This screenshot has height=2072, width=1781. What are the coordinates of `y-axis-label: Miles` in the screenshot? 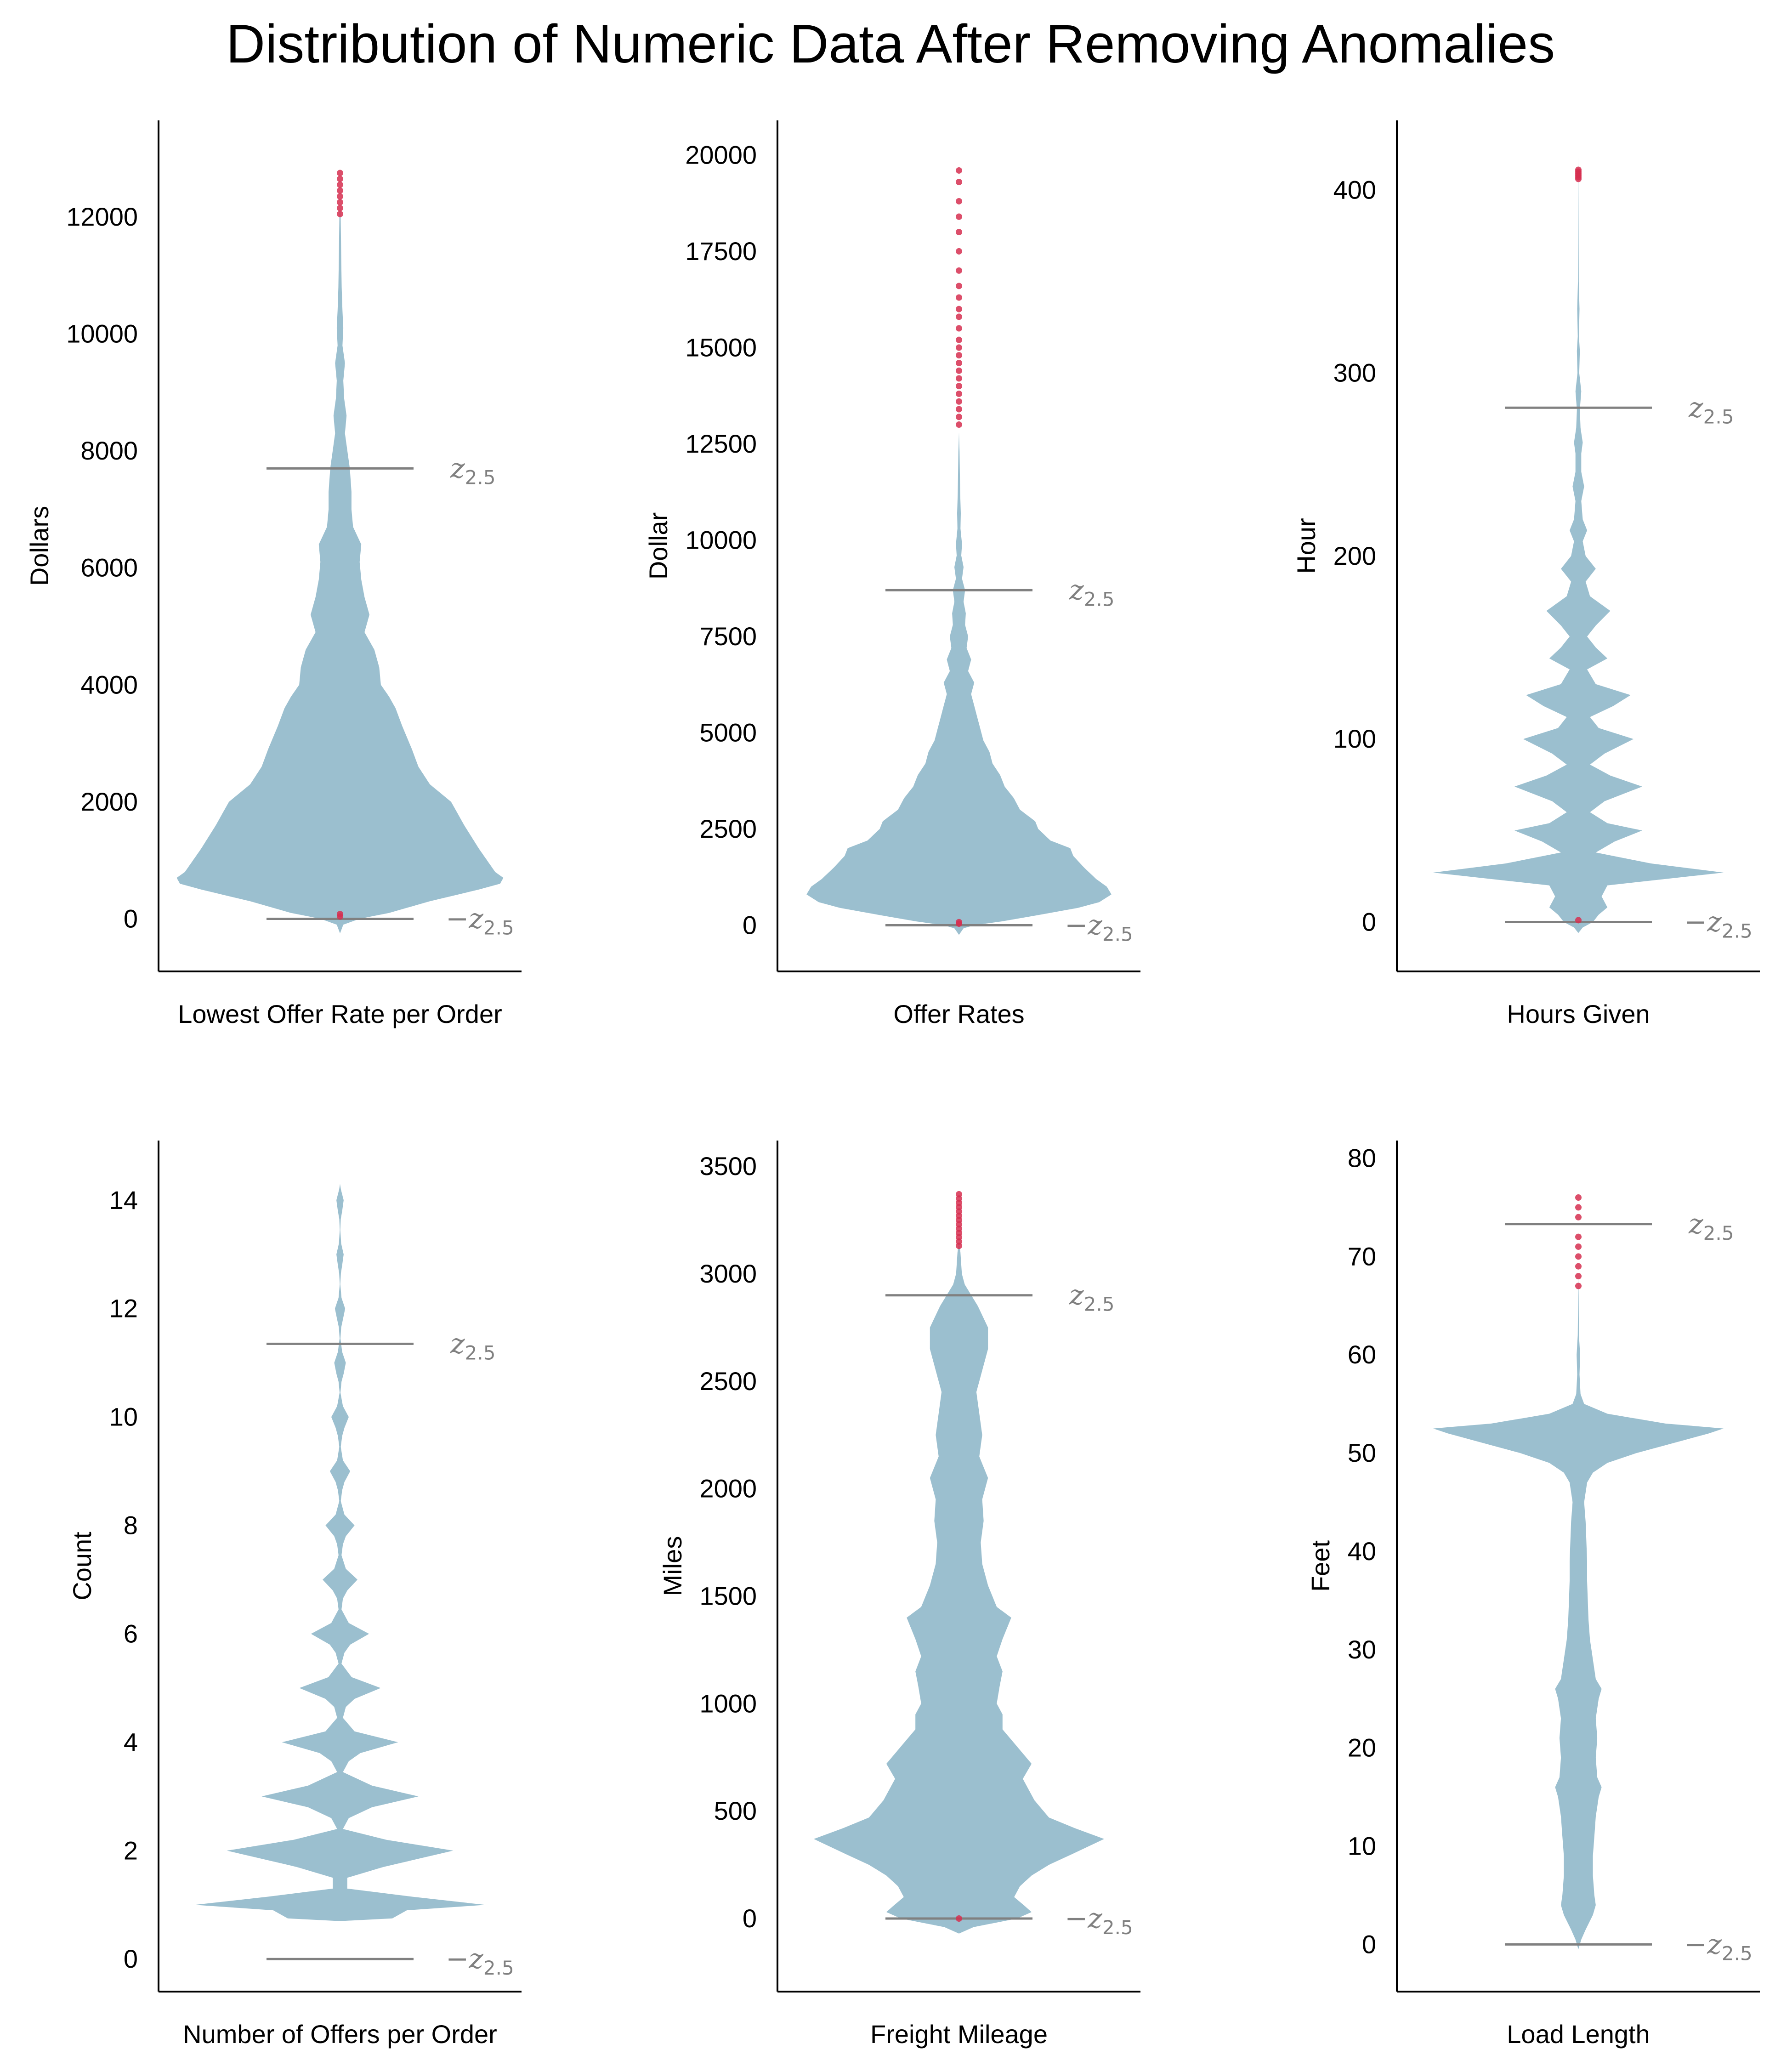 It's located at (672, 1566).